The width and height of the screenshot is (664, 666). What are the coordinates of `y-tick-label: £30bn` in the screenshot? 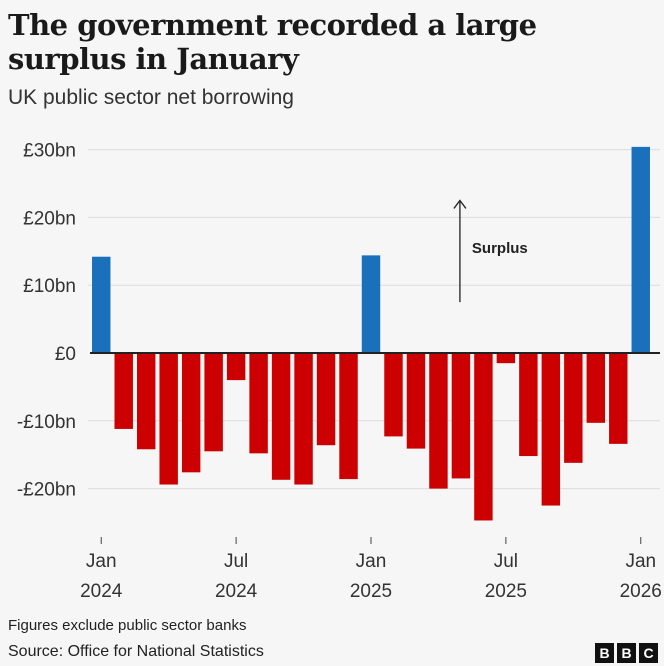 It's located at (49, 151).